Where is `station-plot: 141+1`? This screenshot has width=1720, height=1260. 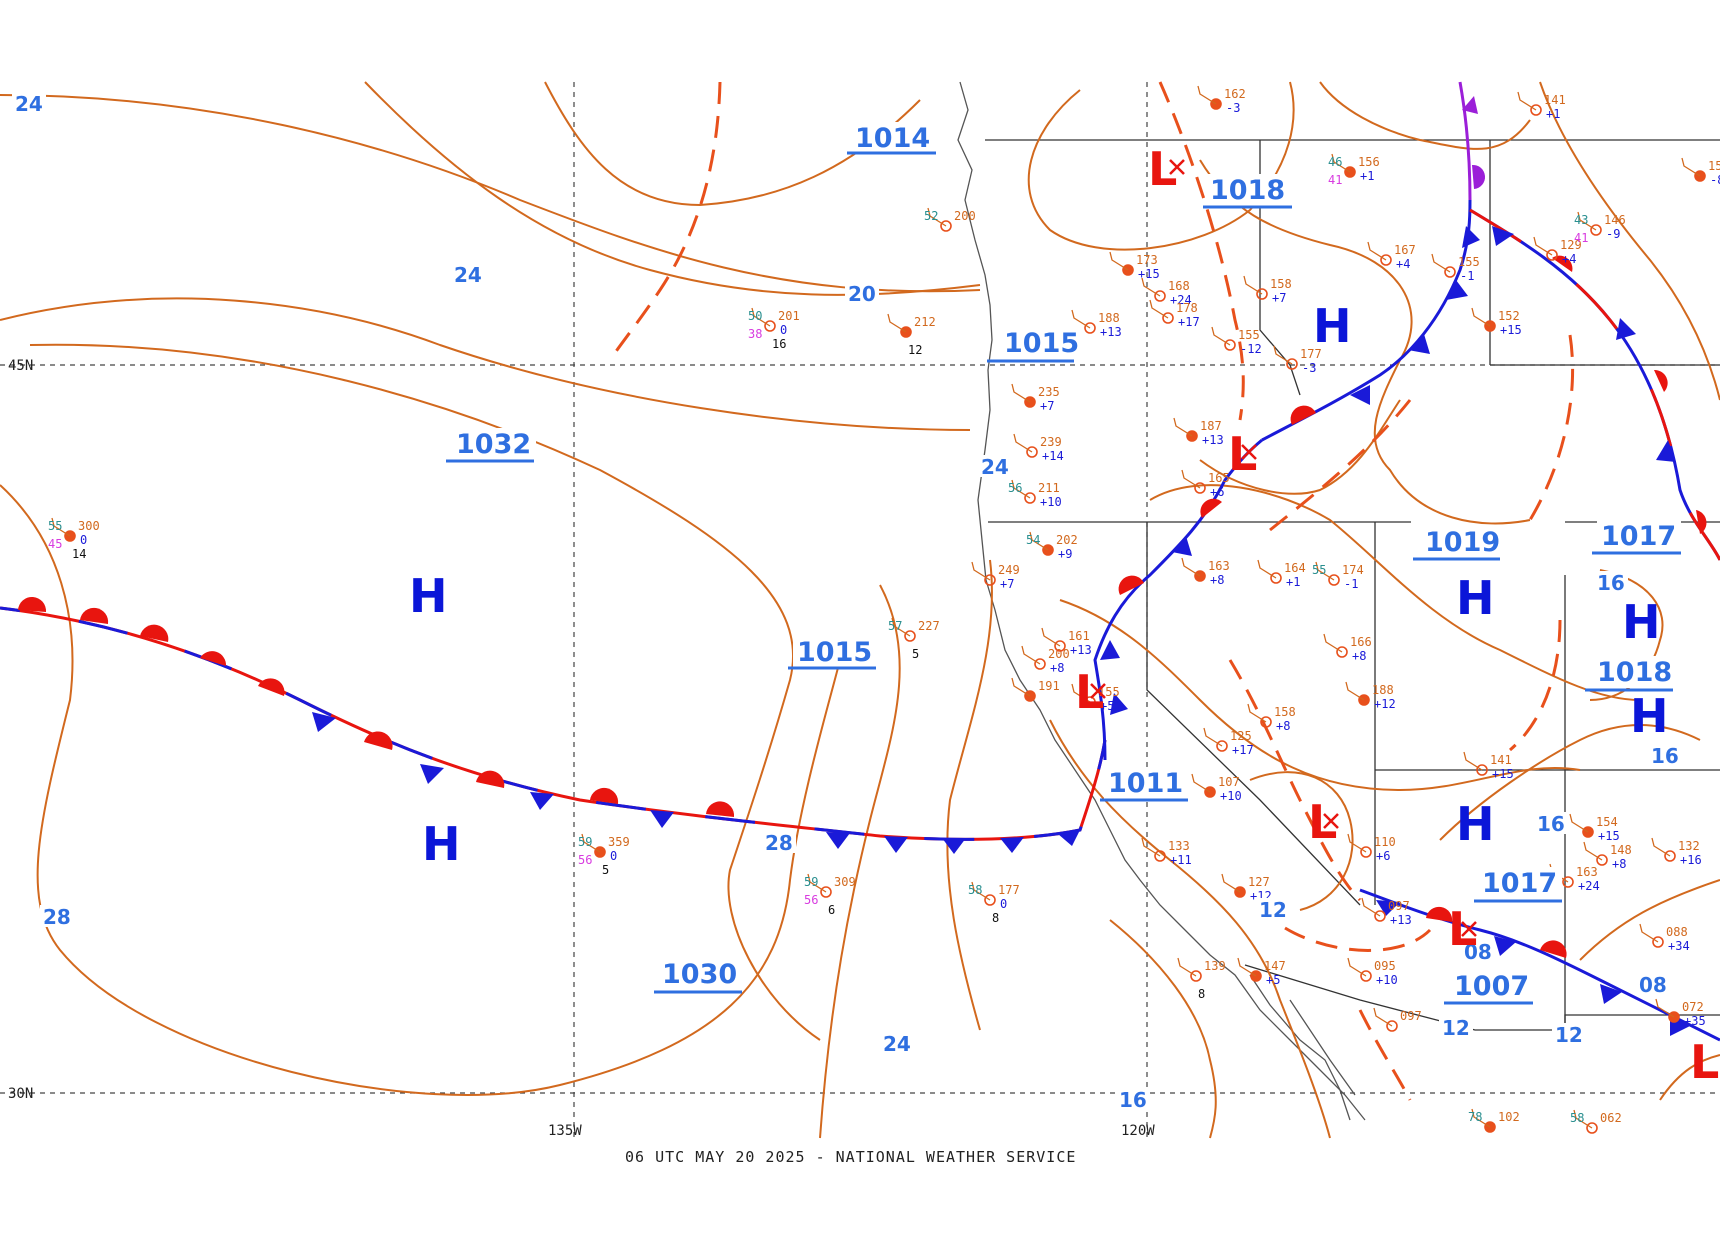
station-plot: 141+1 is located at coordinates (1541, 106).